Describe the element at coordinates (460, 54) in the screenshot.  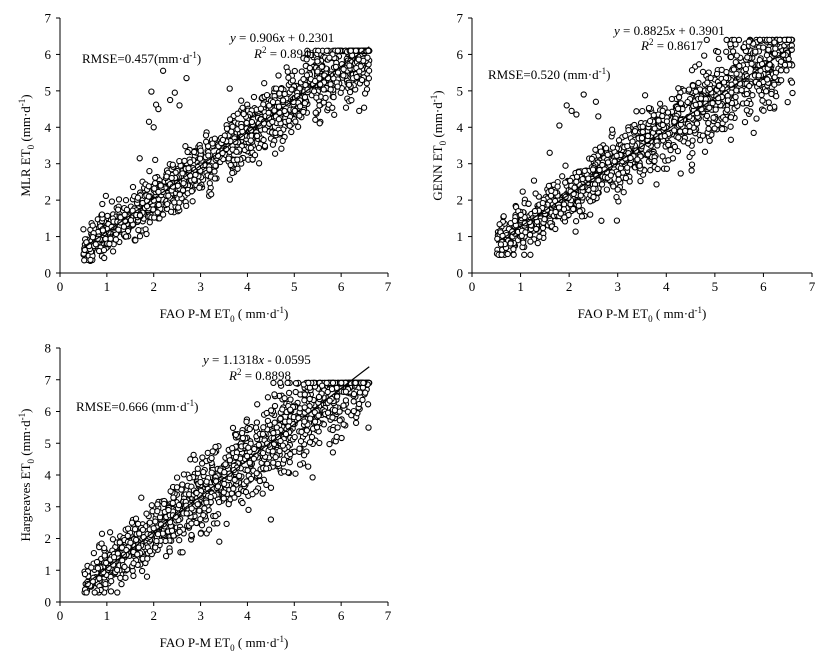
I see `y-tick-label: 6` at that location.